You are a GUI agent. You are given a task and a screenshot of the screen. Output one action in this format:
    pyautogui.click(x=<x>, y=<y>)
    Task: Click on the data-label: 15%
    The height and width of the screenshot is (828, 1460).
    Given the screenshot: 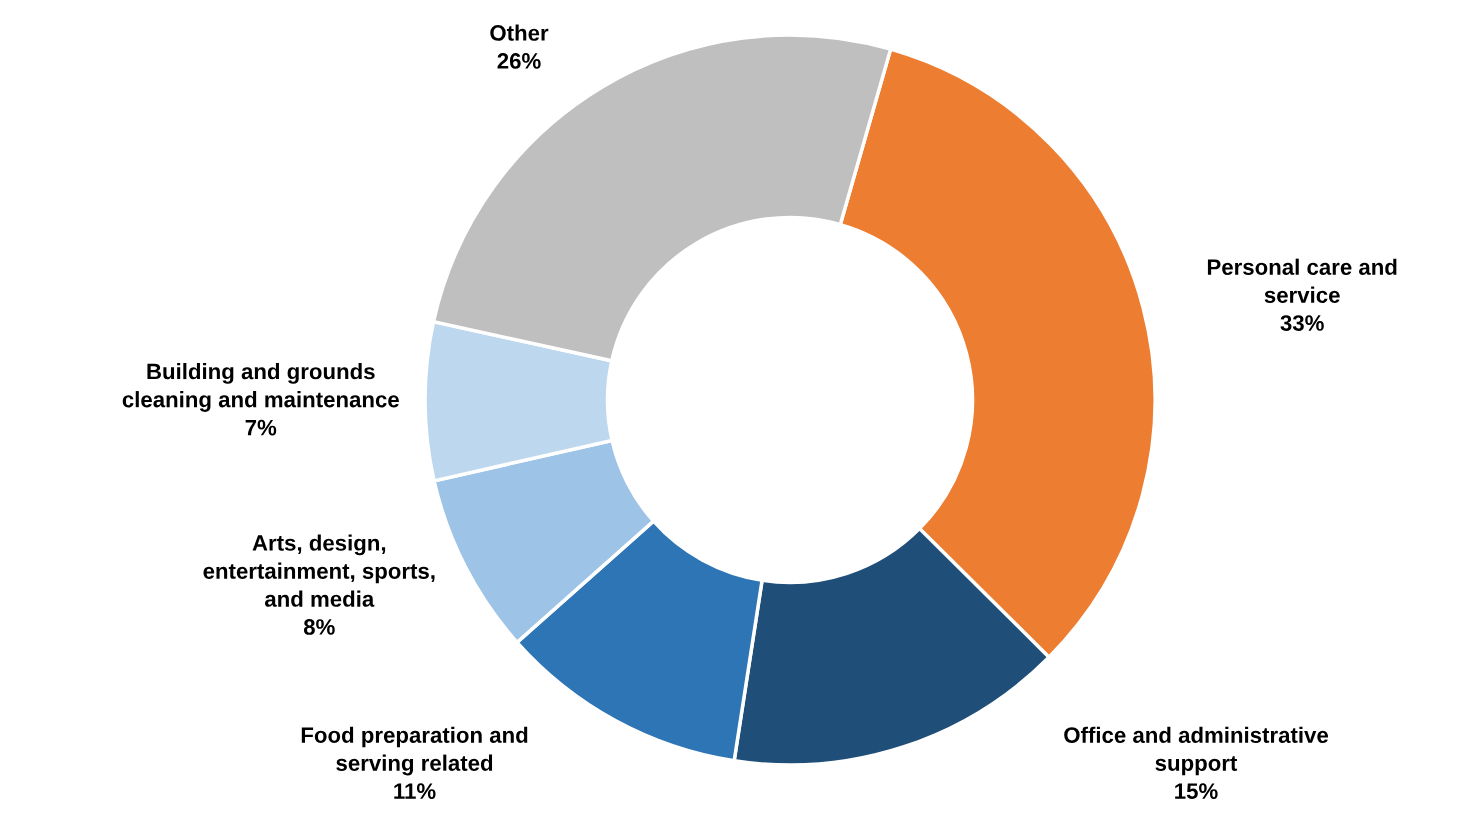 What is the action you would take?
    pyautogui.click(x=1196, y=791)
    